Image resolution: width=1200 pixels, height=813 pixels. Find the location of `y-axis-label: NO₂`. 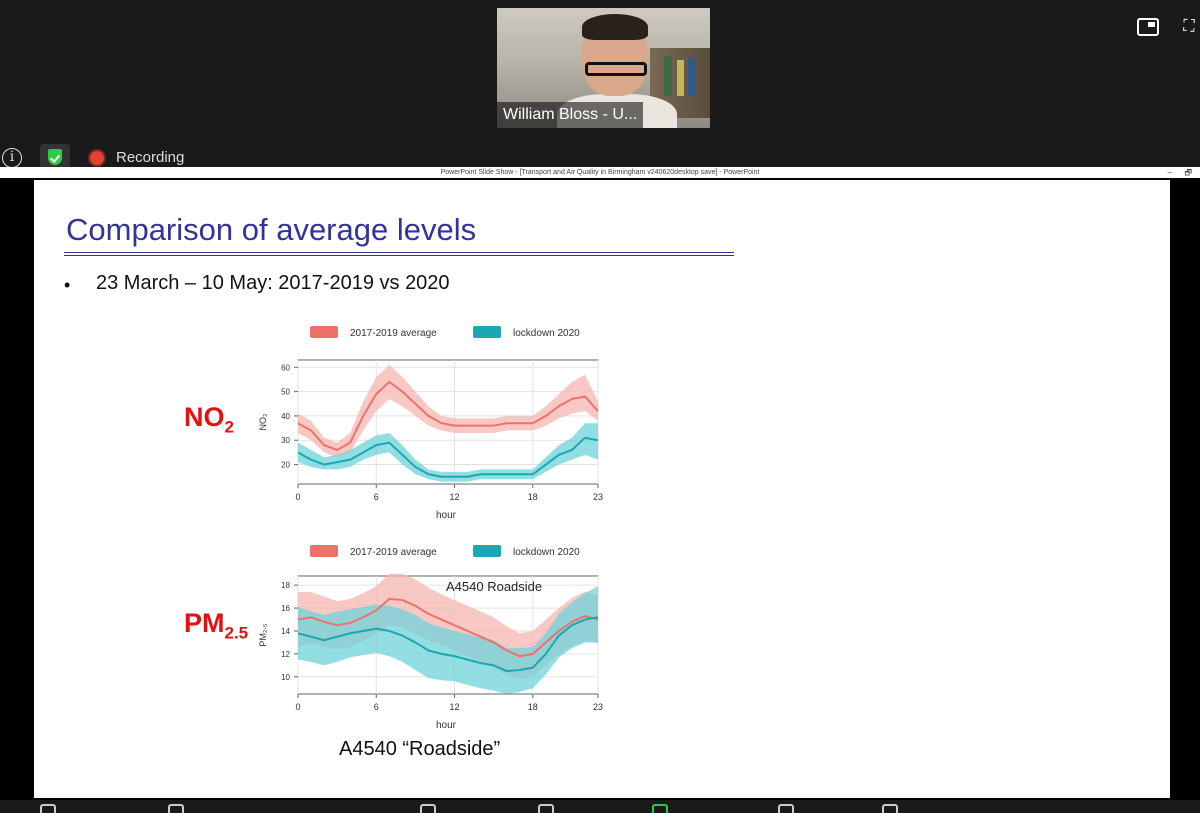

y-axis-label: NO₂ is located at coordinates (263, 422).